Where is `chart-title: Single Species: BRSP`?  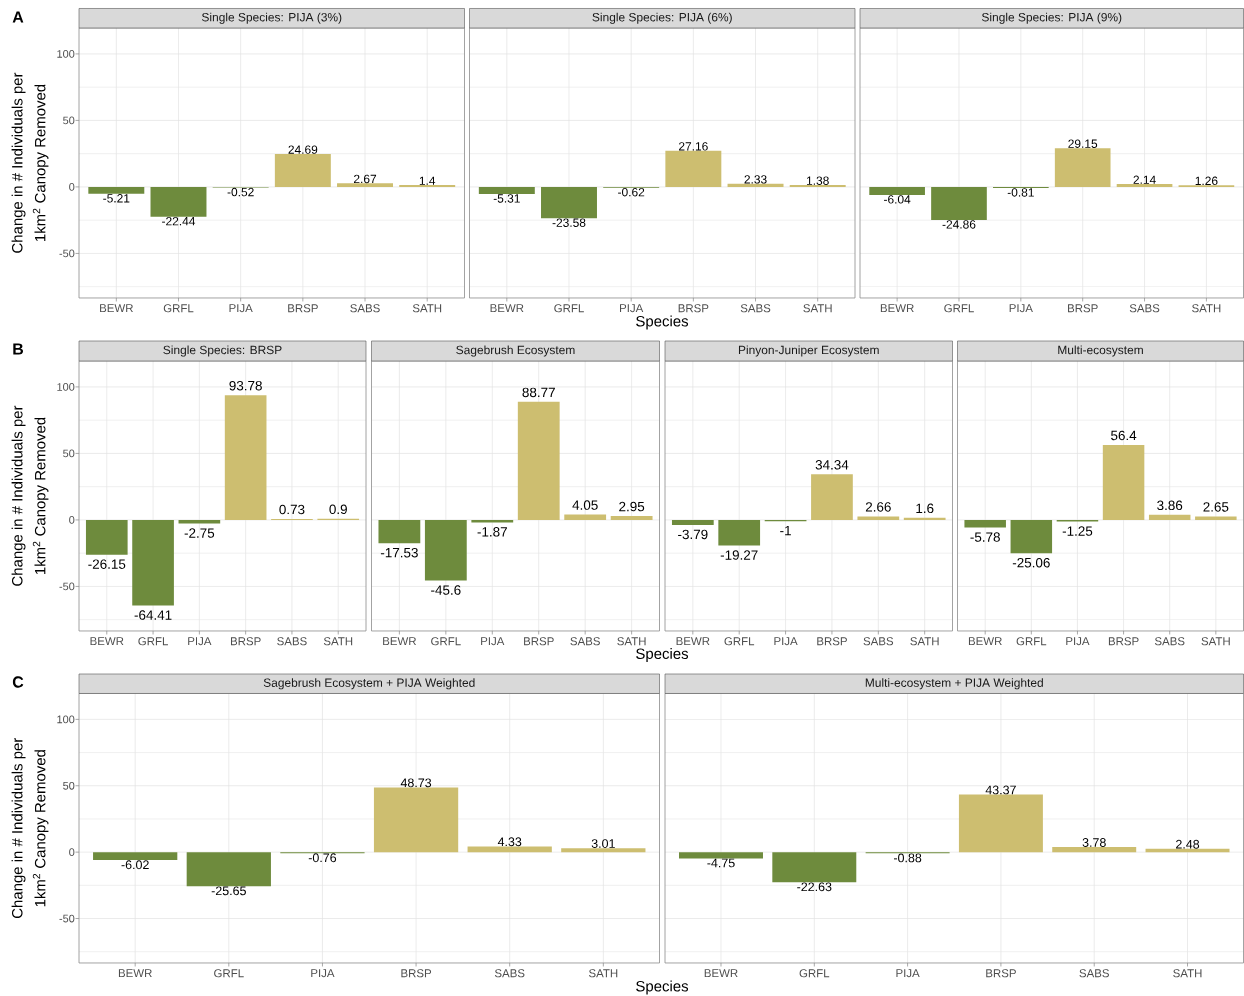 chart-title: Single Species: BRSP is located at coordinates (222, 351).